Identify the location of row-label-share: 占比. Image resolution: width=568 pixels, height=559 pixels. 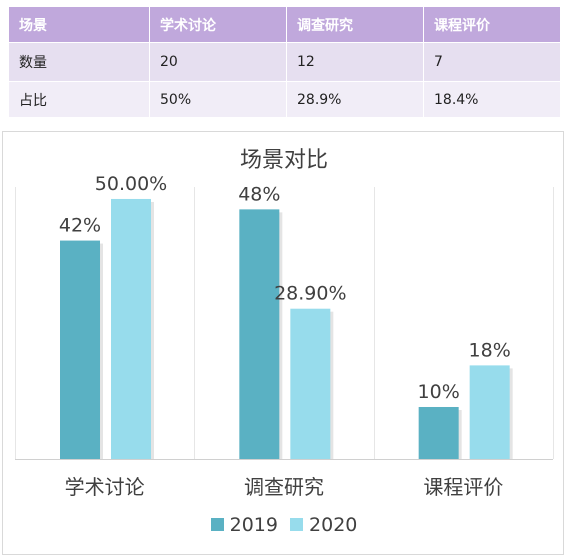
(79, 99).